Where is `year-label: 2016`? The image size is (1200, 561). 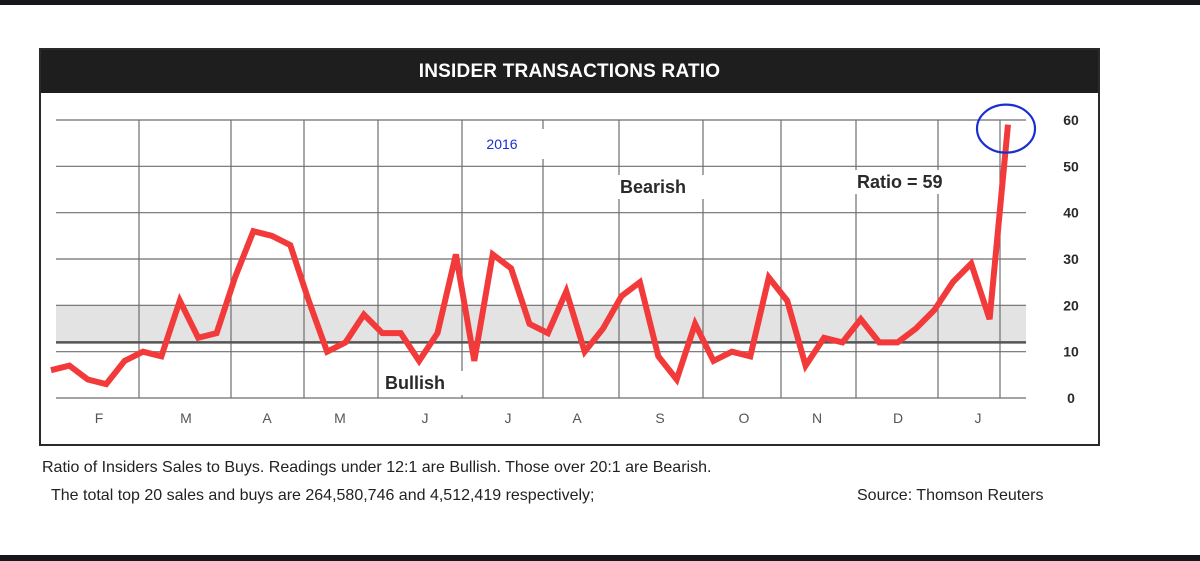 year-label: 2016 is located at coordinates (501, 144).